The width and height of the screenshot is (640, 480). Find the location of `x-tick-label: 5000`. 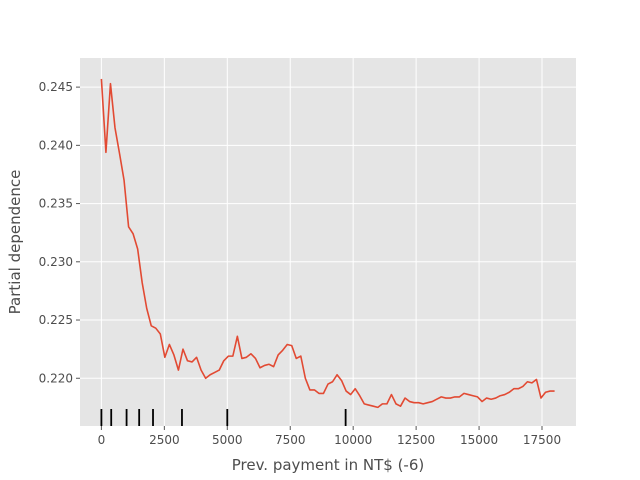

x-tick-label: 5000 is located at coordinates (227, 440).